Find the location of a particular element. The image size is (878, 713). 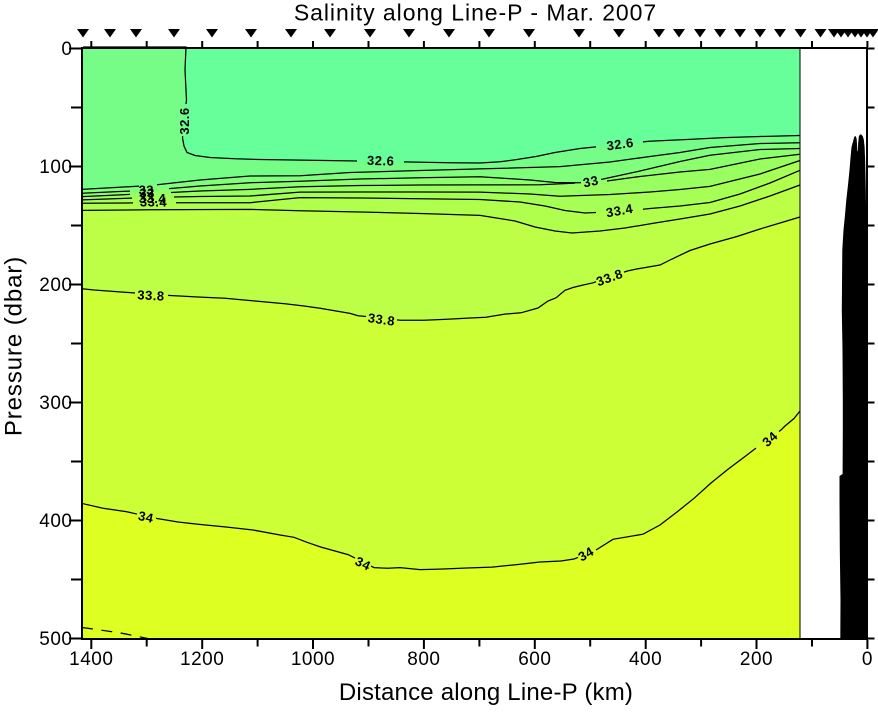

svg-text: Distance along Line-P (km) is located at coordinates (486, 692).